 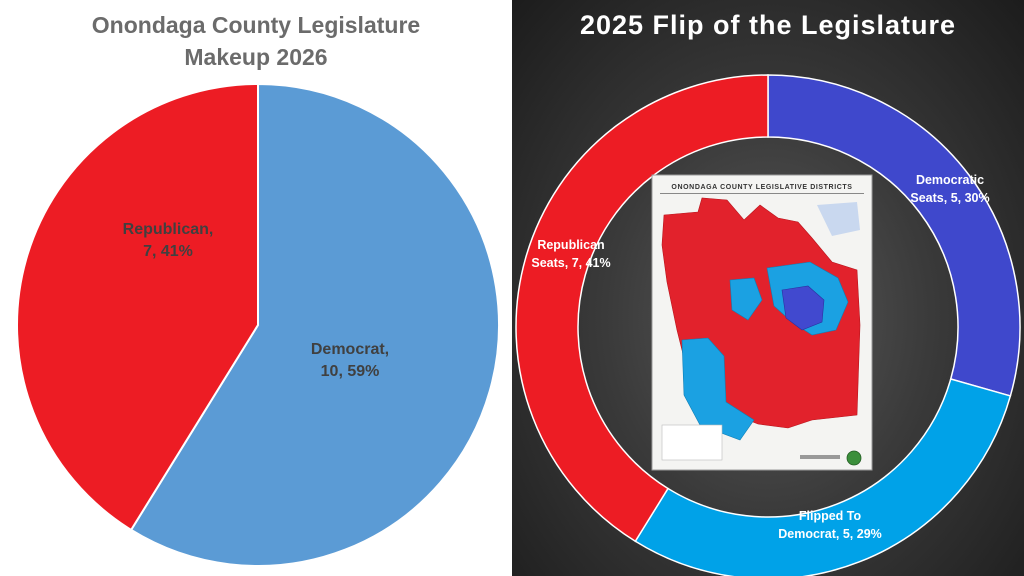 What do you see at coordinates (949, 198) in the screenshot?
I see `donut-label-democratic-seats-line2: Seats, 5, 30%` at bounding box center [949, 198].